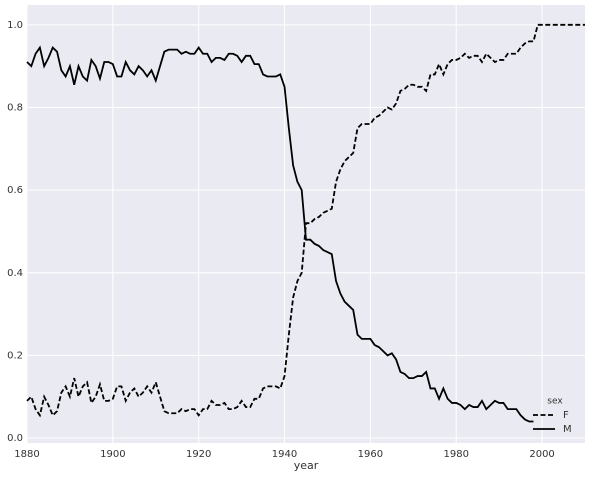  Describe the element at coordinates (15, 190) in the screenshot. I see `y-tick-label: 0.6` at that location.